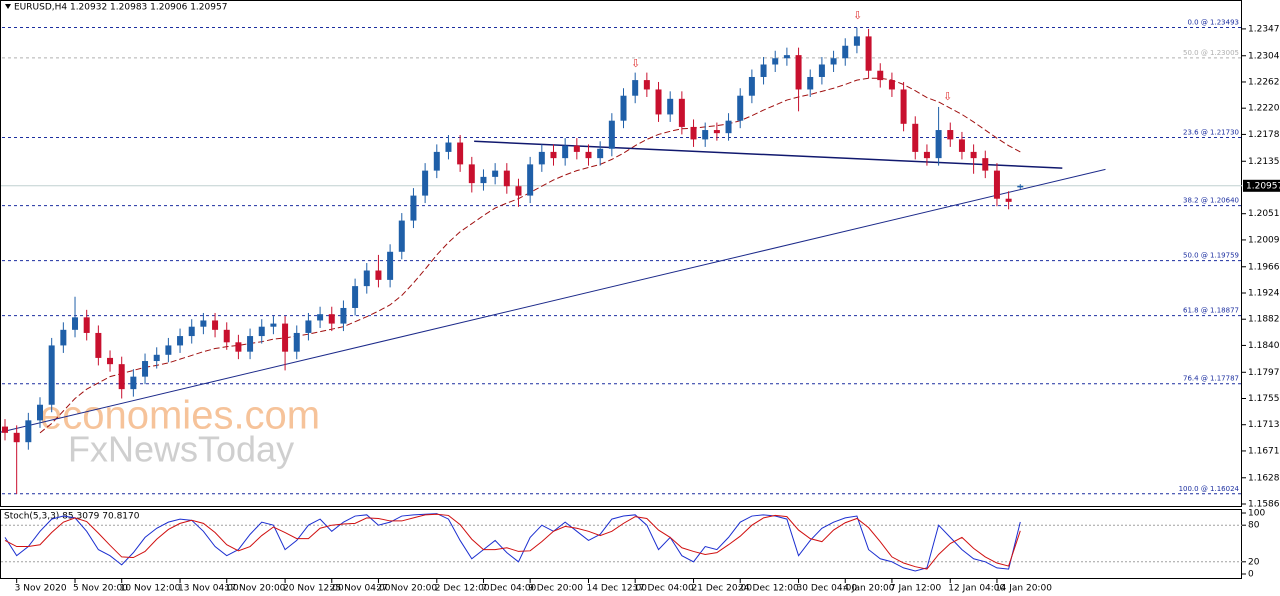  Describe the element at coordinates (8, 6) in the screenshot. I see `menu-triangle` at that location.